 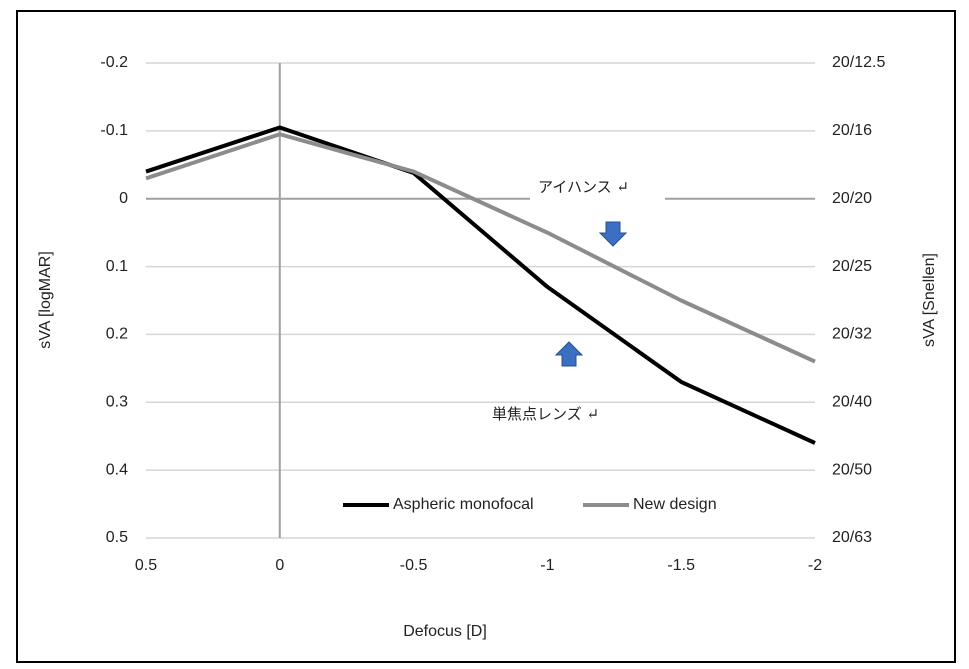 I want to click on y-tick-label: 0.1, so click(x=117, y=266).